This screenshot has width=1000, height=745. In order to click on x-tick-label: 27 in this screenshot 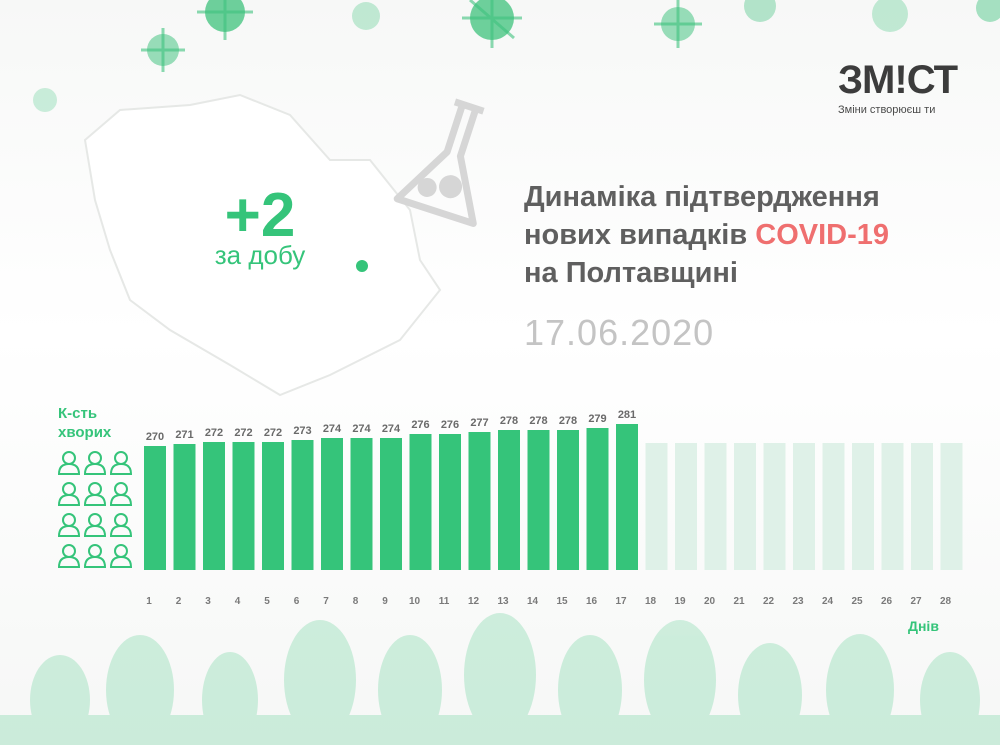, I will do `click(916, 601)`.